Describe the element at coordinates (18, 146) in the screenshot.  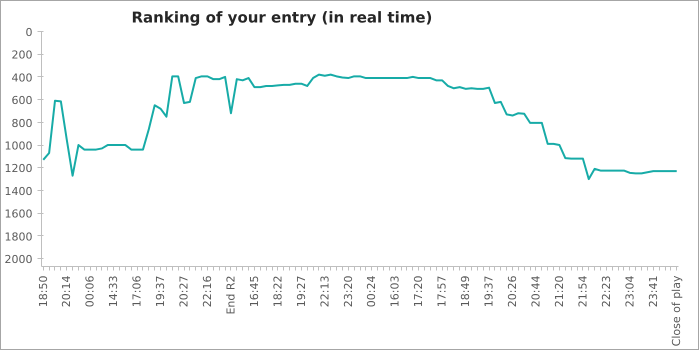
I see `y-tick-label: 1000` at that location.